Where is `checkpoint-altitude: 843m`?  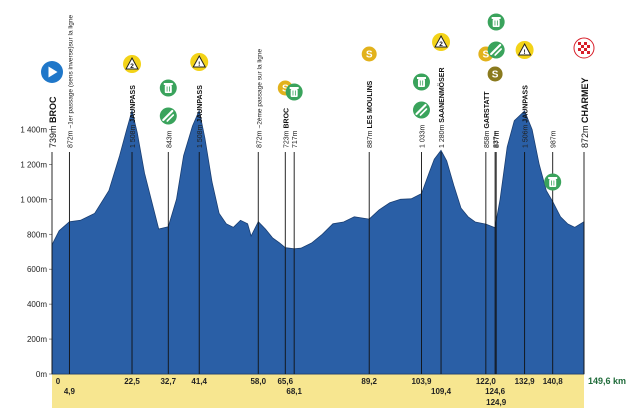 checkpoint-altitude: 843m is located at coordinates (169, 139).